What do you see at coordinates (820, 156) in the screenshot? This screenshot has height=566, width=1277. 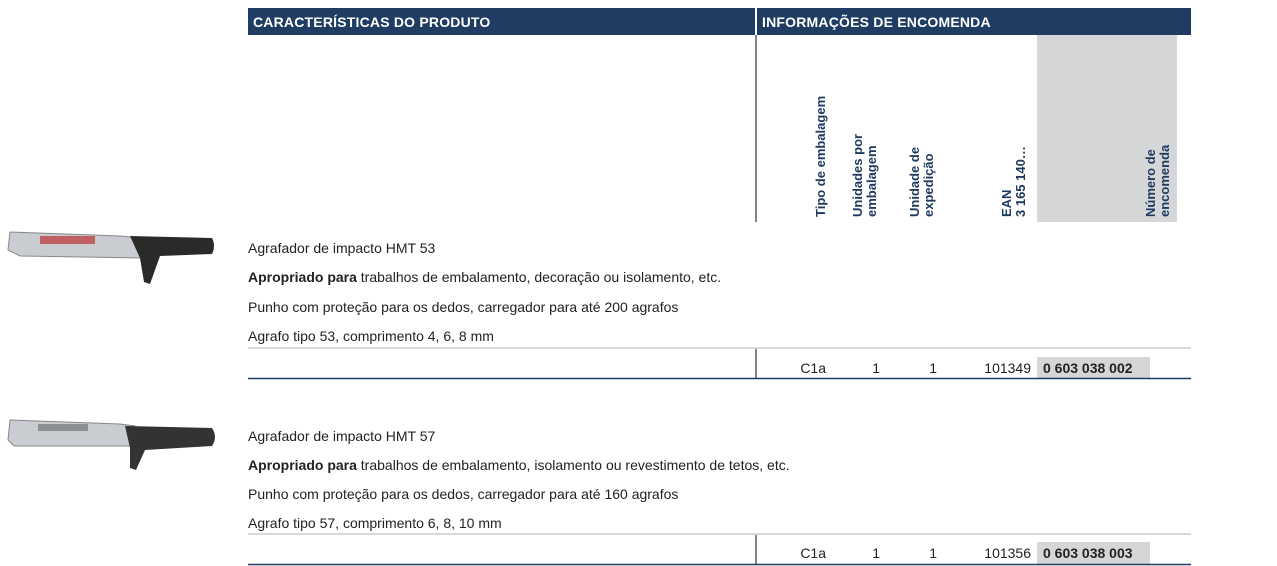 I see `column-header: Tipo de embalagem` at bounding box center [820, 156].